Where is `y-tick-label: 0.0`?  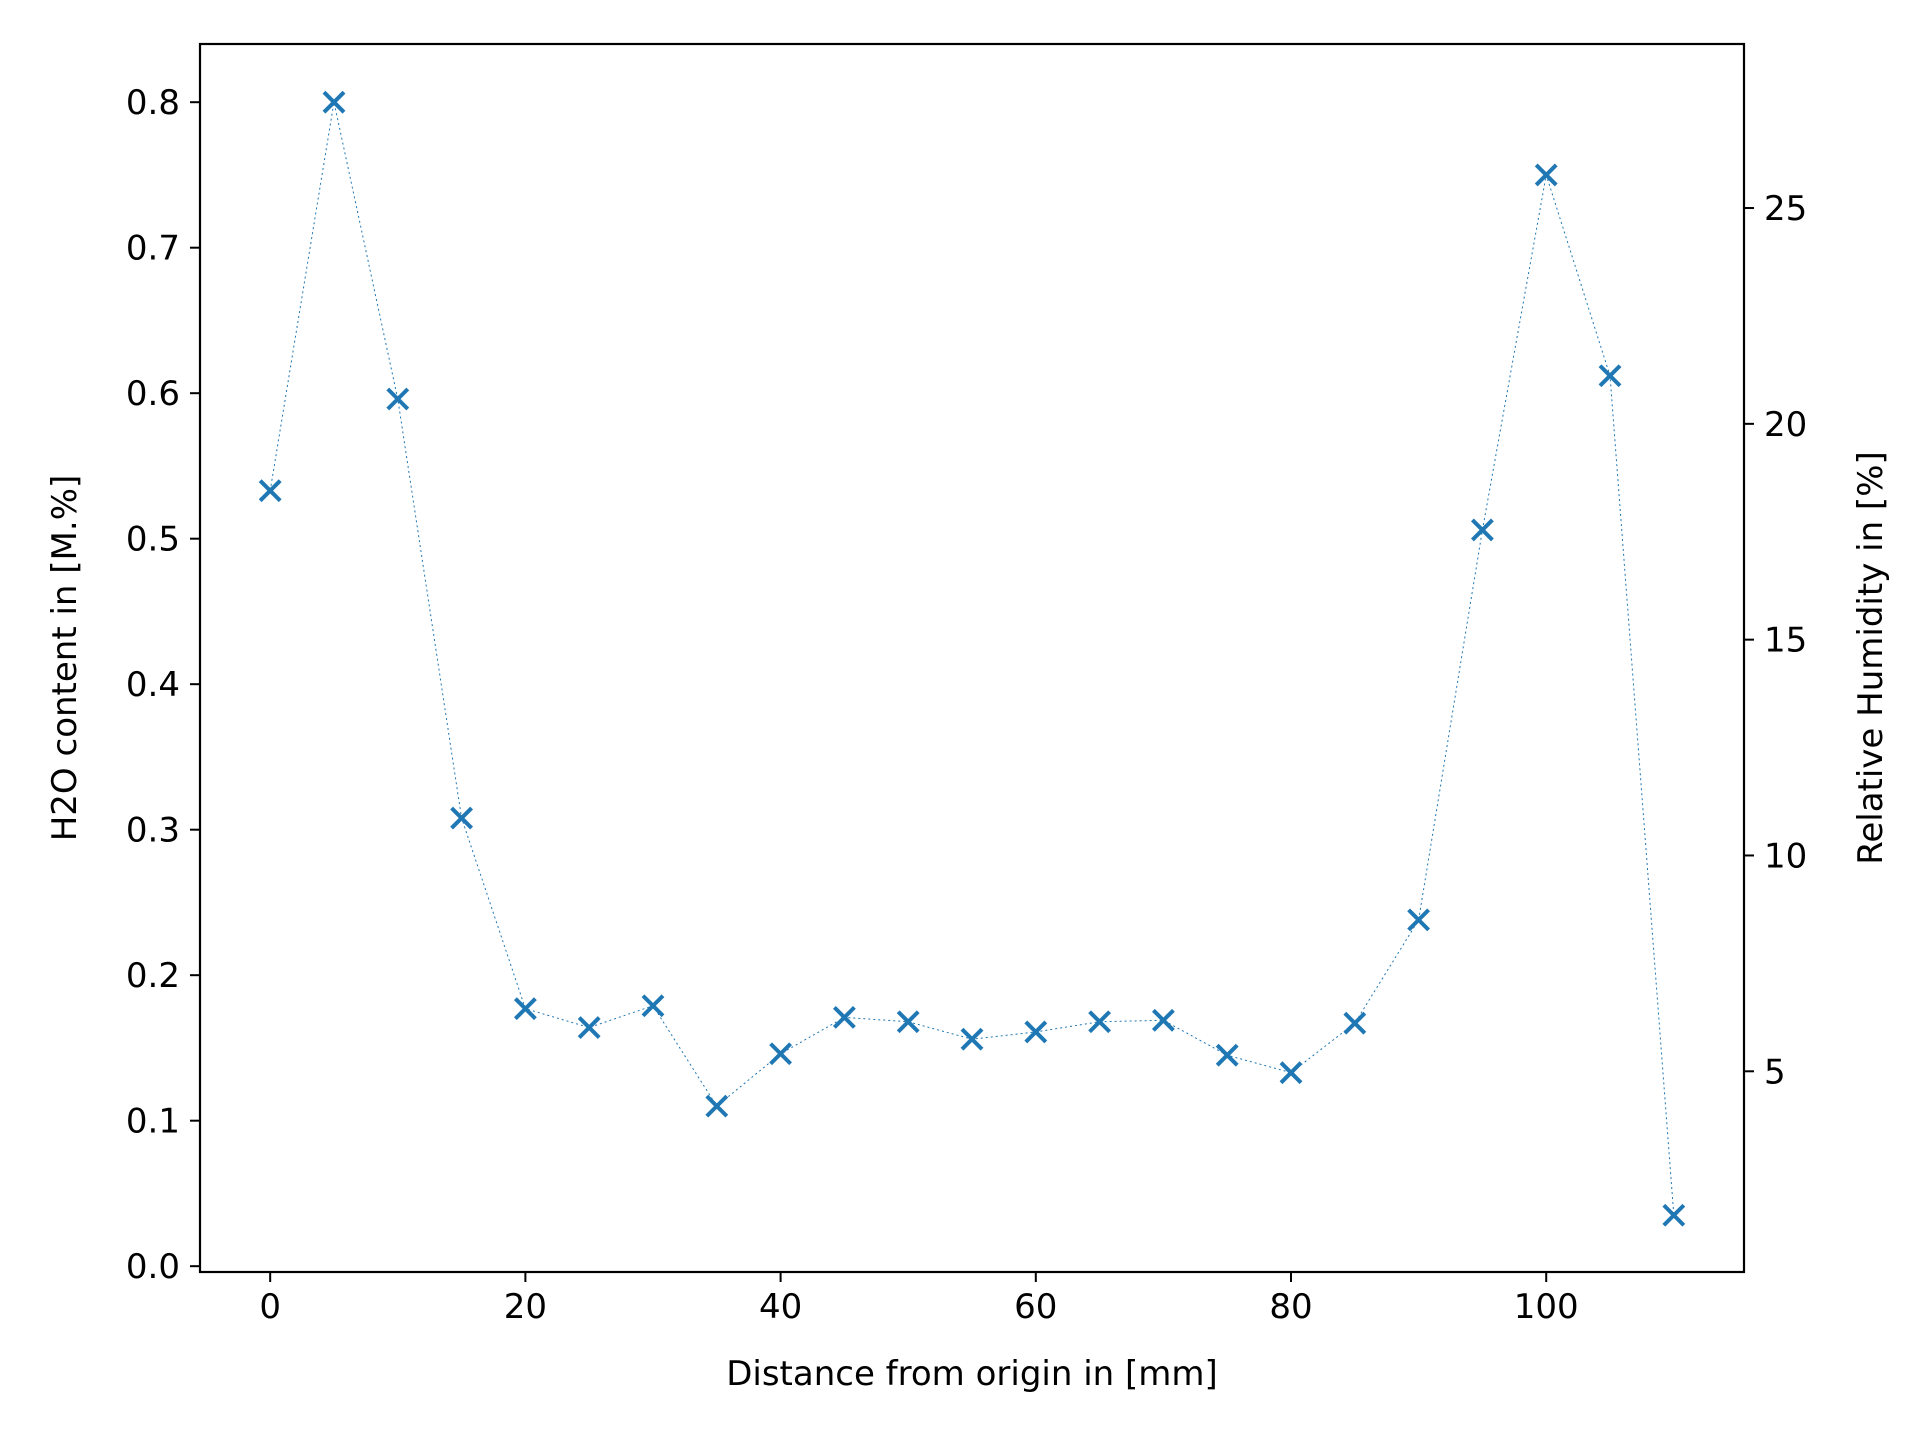 y-tick-label: 0.0 is located at coordinates (153, 1267).